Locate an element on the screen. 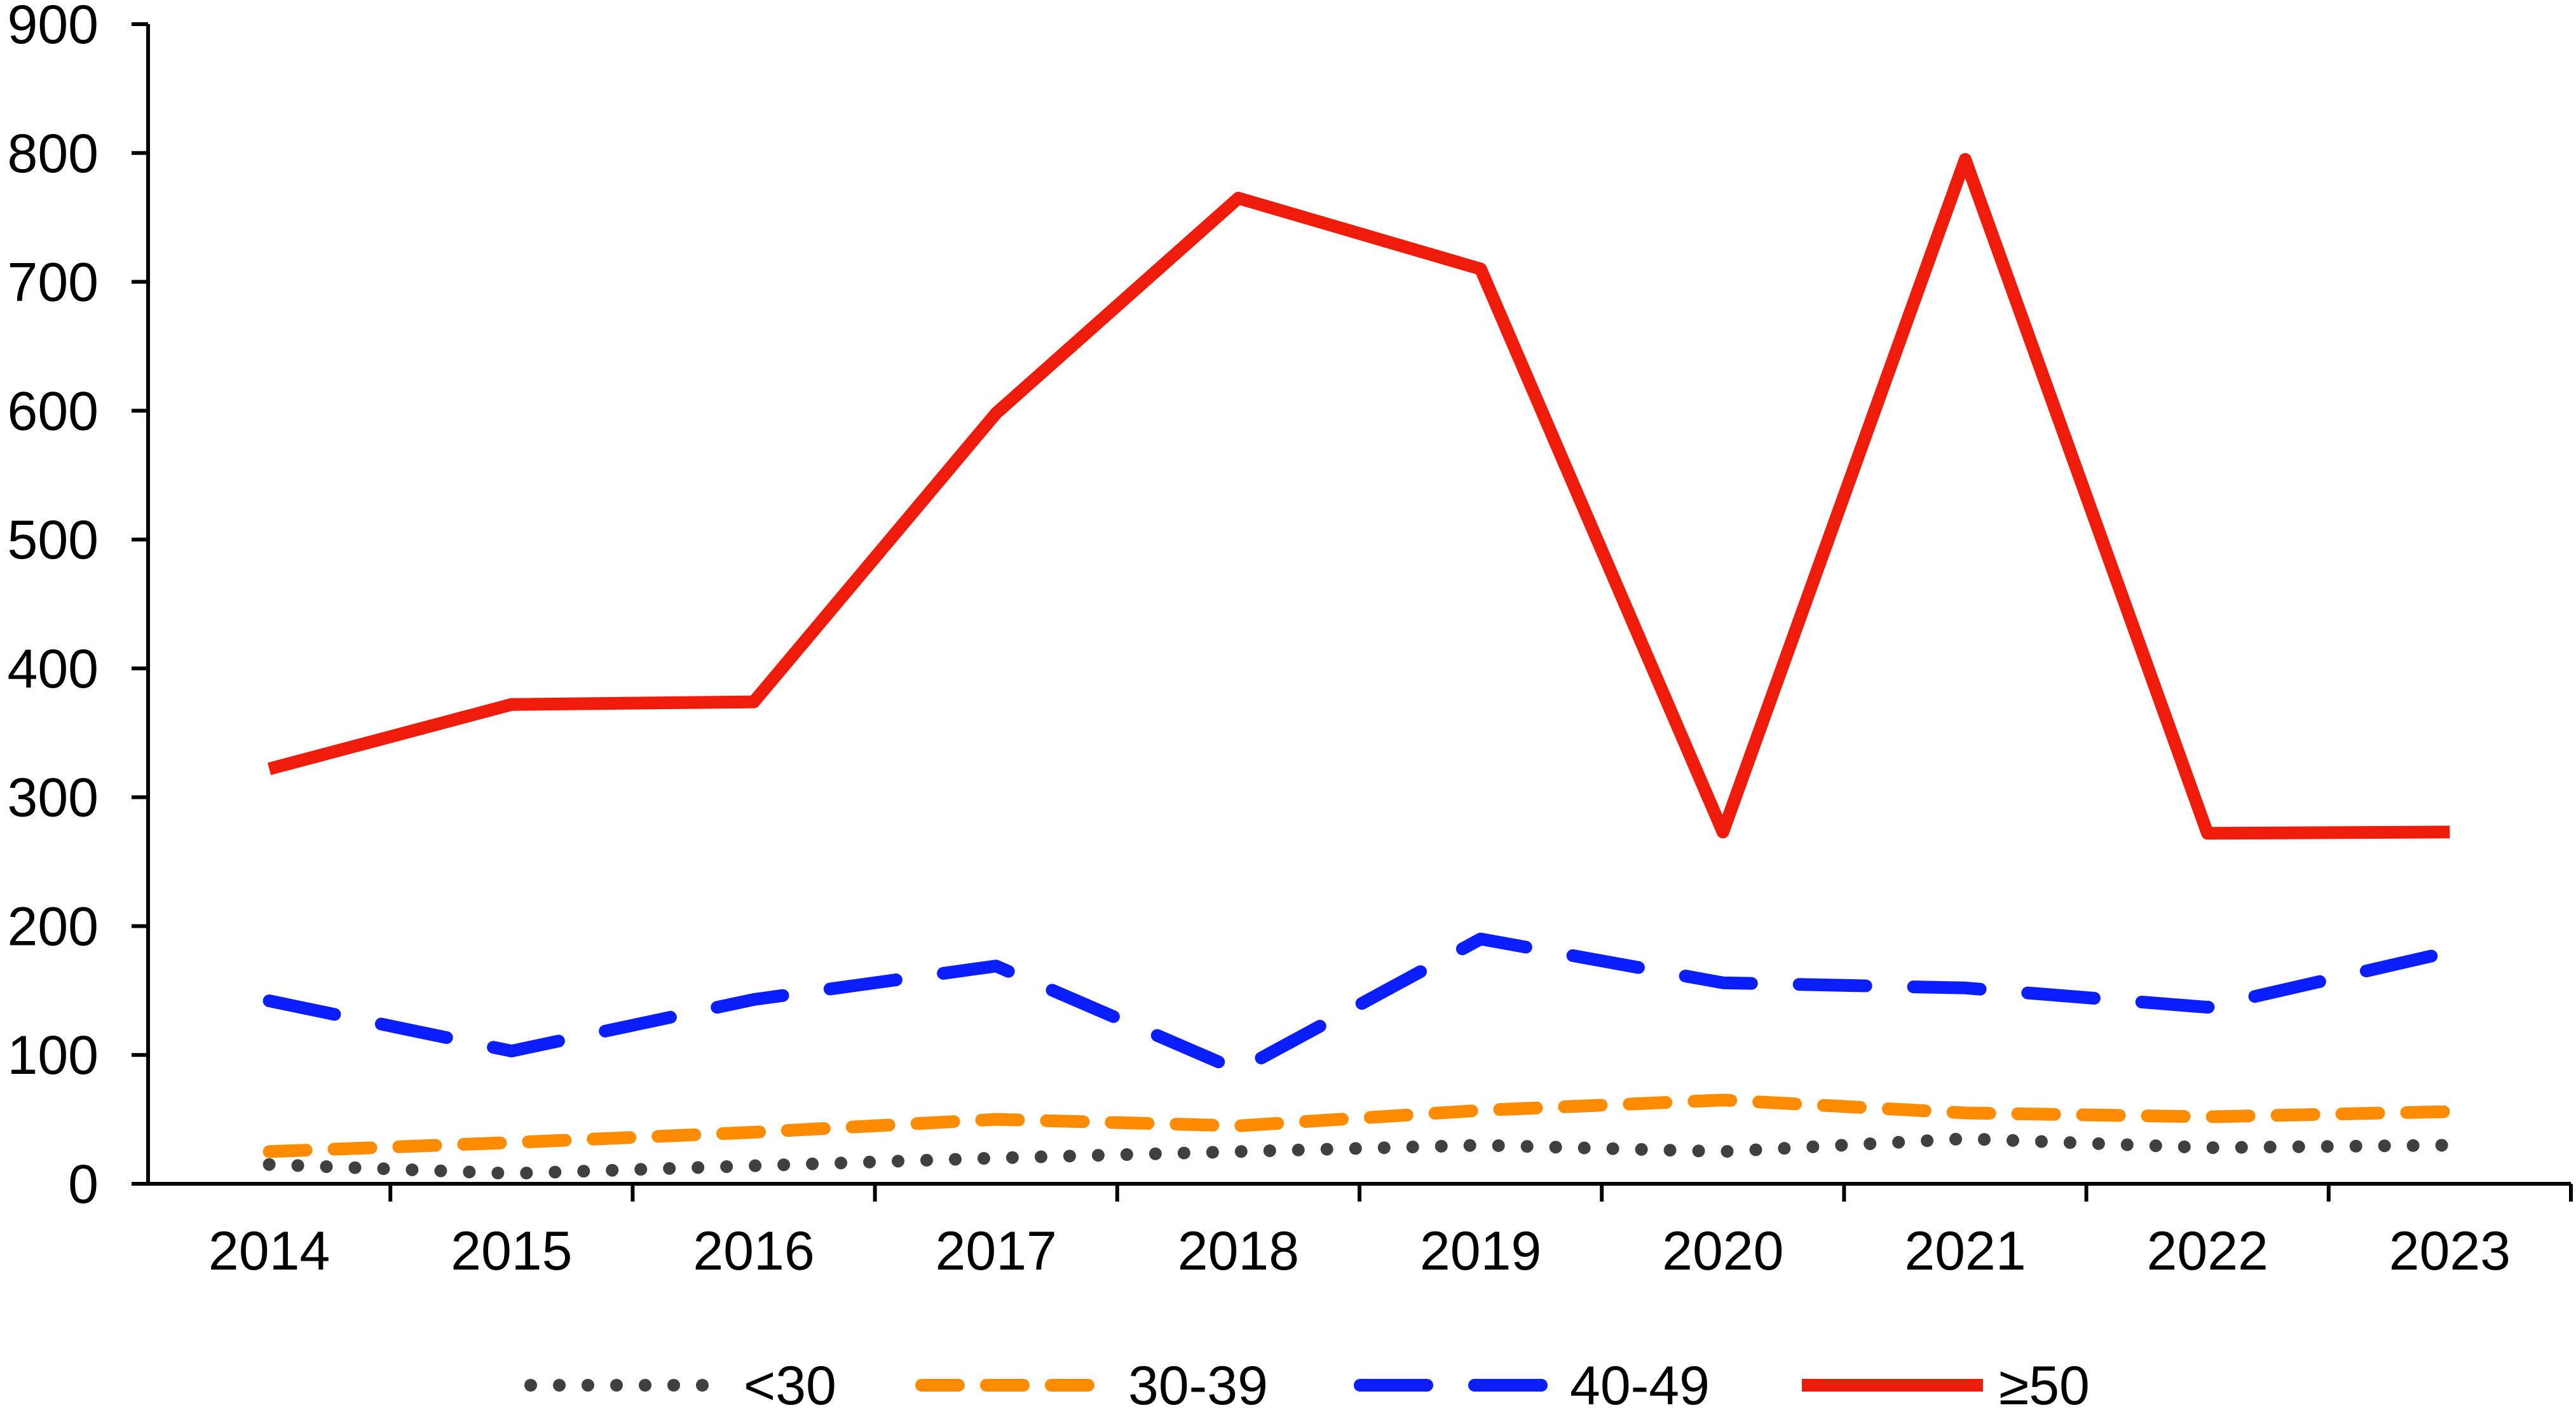 This screenshot has height=1410, width=2576. y-tick-label: 0 is located at coordinates (83, 1184).